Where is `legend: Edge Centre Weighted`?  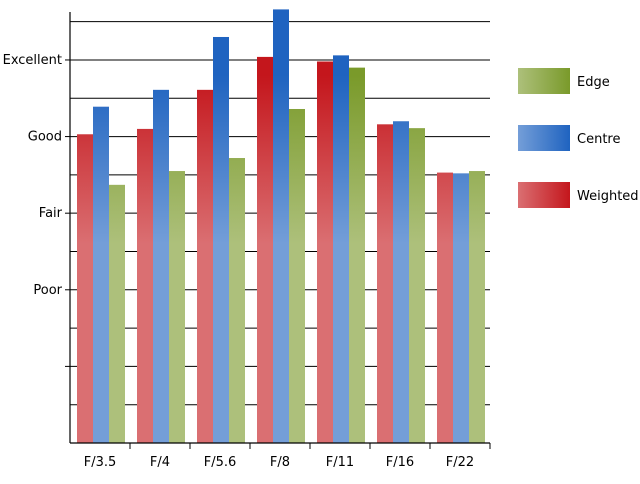 legend: Edge Centre Weighted is located at coordinates (578, 138).